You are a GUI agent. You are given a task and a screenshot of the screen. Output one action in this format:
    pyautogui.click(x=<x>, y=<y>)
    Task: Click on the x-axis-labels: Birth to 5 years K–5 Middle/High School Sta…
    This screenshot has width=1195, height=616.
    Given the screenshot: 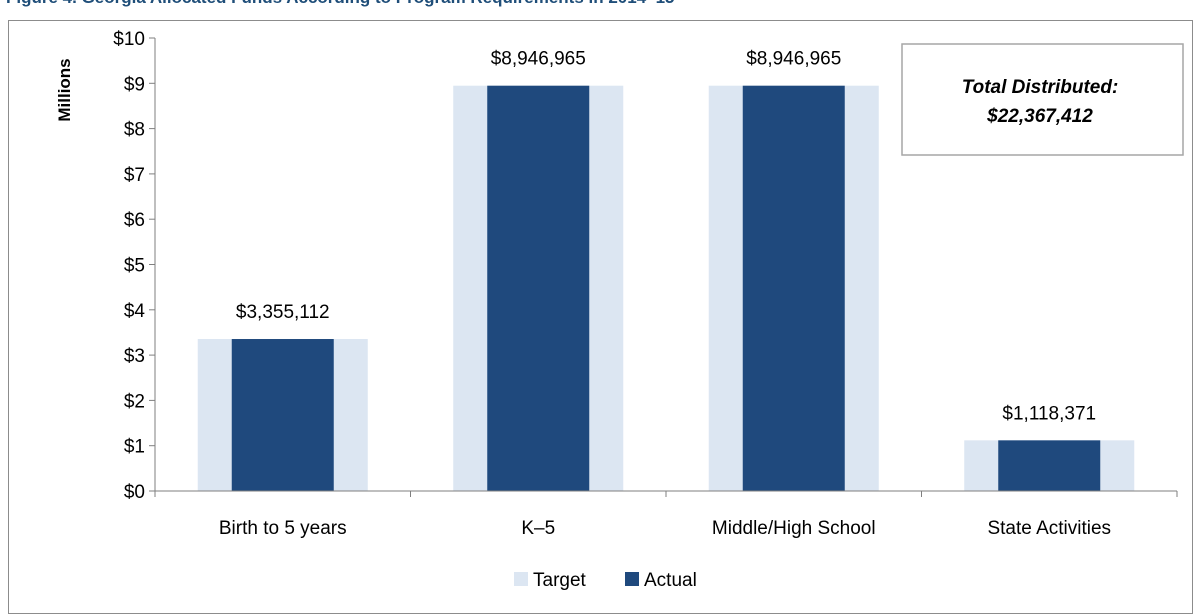 What is the action you would take?
    pyautogui.click(x=665, y=528)
    